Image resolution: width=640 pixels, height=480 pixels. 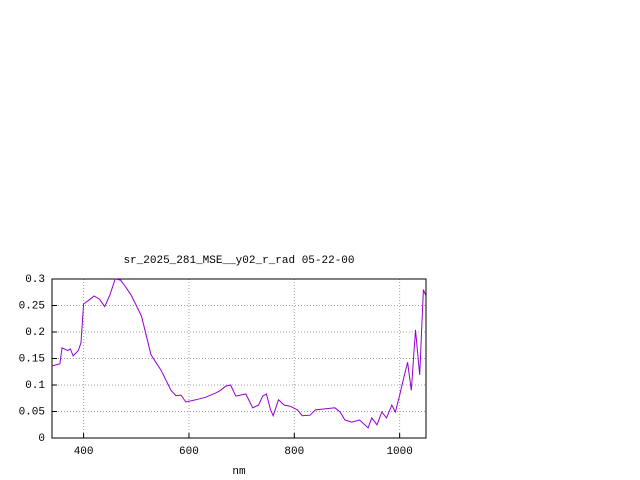 I want to click on y-tick-label: 0.05, so click(x=32, y=412).